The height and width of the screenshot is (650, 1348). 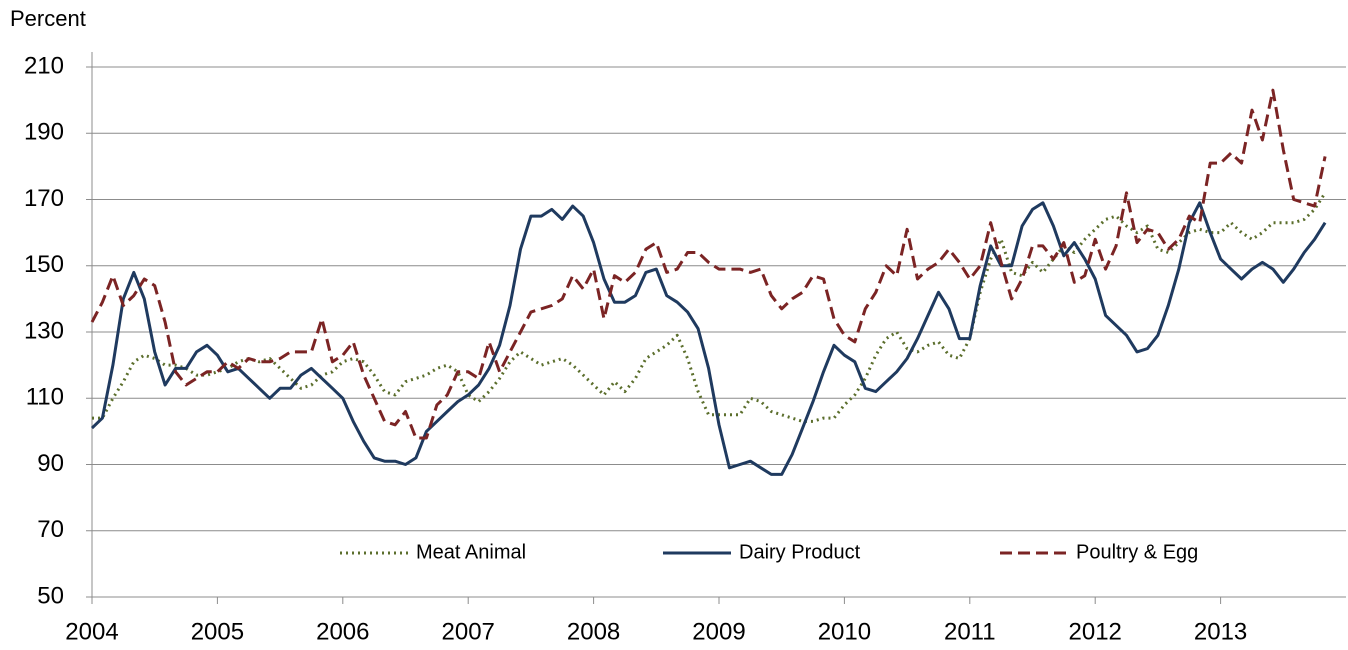 I want to click on y-tick-label: 170, so click(x=44, y=198).